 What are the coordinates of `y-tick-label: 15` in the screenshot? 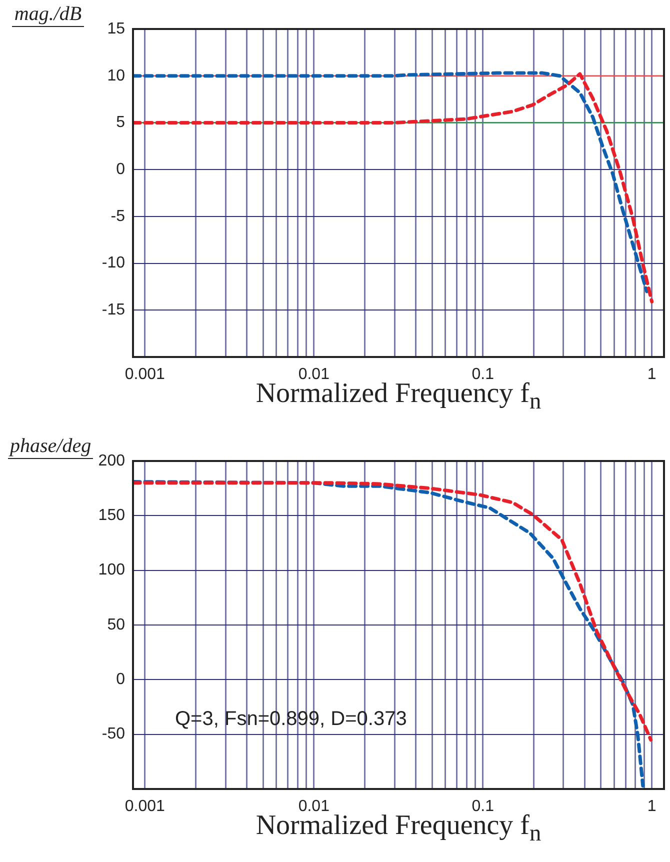 It's located at (116, 29).